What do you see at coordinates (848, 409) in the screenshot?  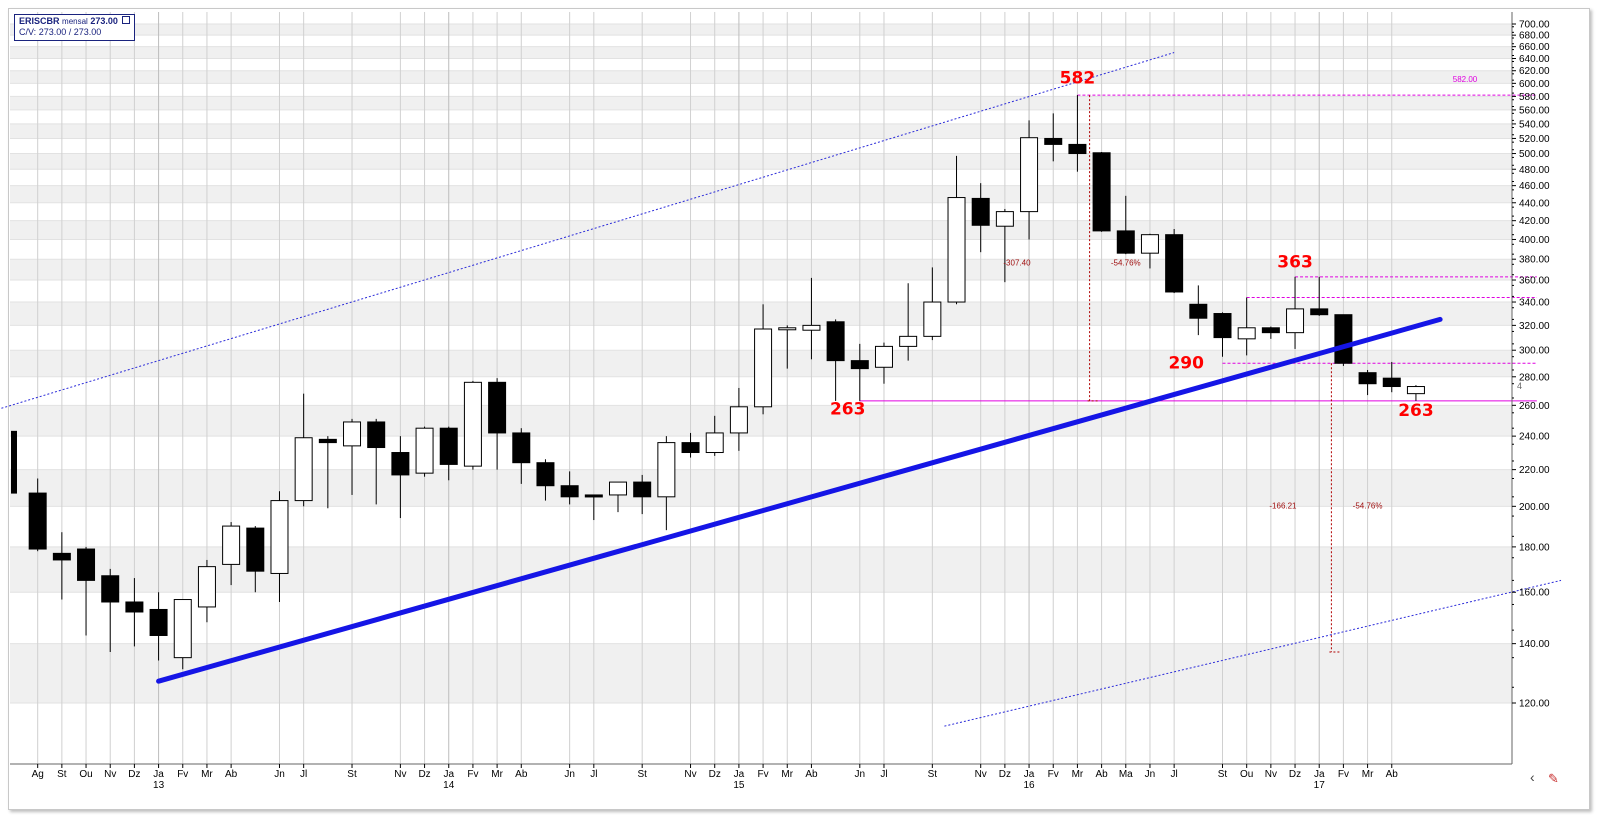 I see `price-label: 263` at bounding box center [848, 409].